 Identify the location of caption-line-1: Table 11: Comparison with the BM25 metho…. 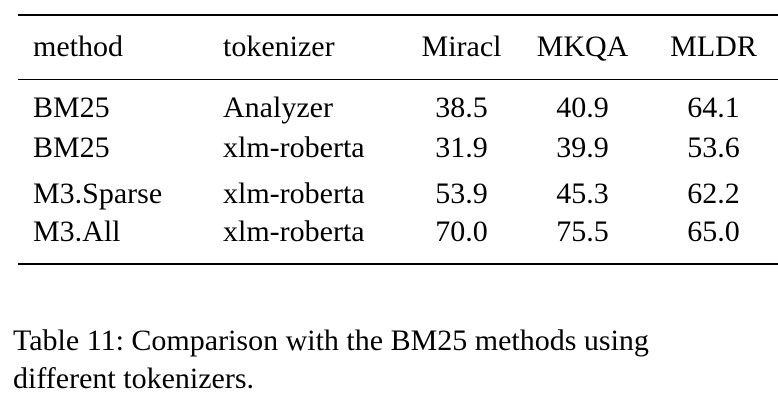
(331, 340).